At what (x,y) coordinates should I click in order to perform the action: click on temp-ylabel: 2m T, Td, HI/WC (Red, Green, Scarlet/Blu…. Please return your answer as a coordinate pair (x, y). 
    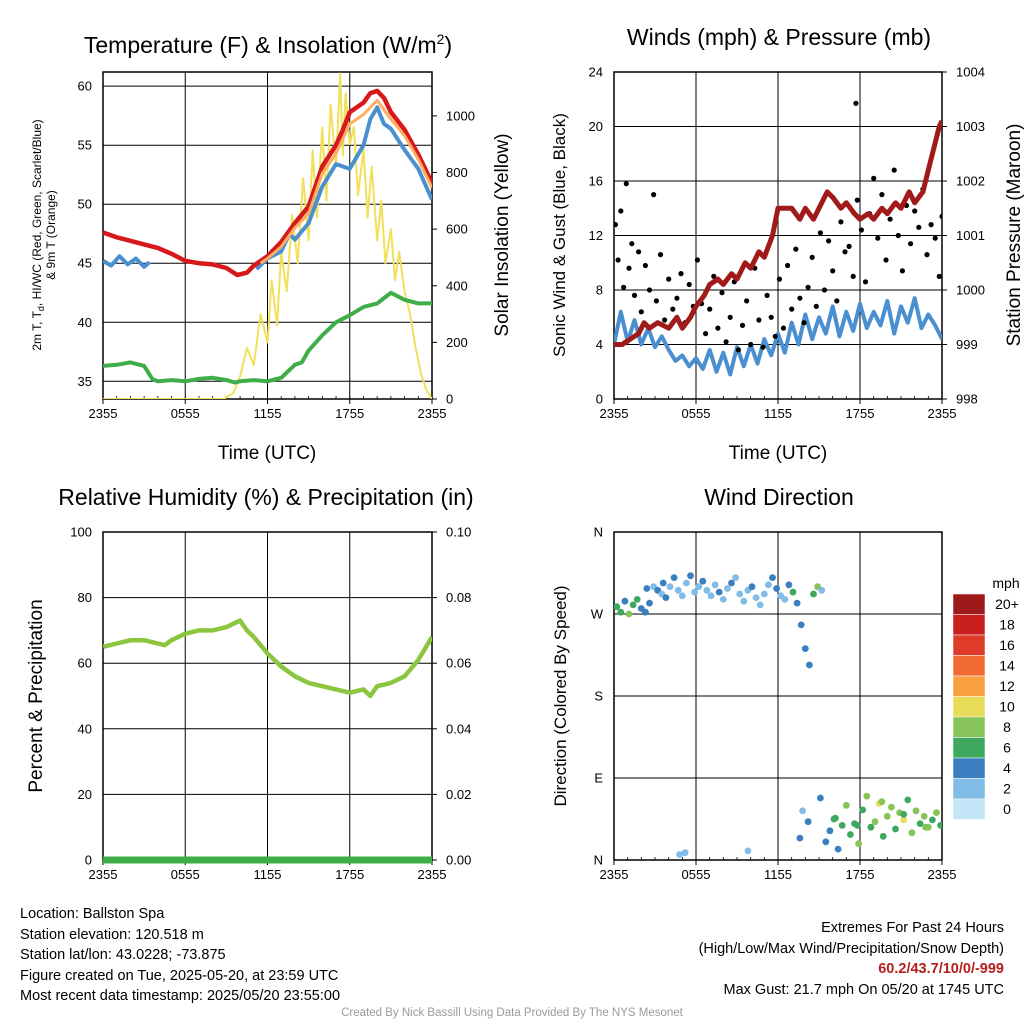
    Looking at the image, I should click on (38, 234).